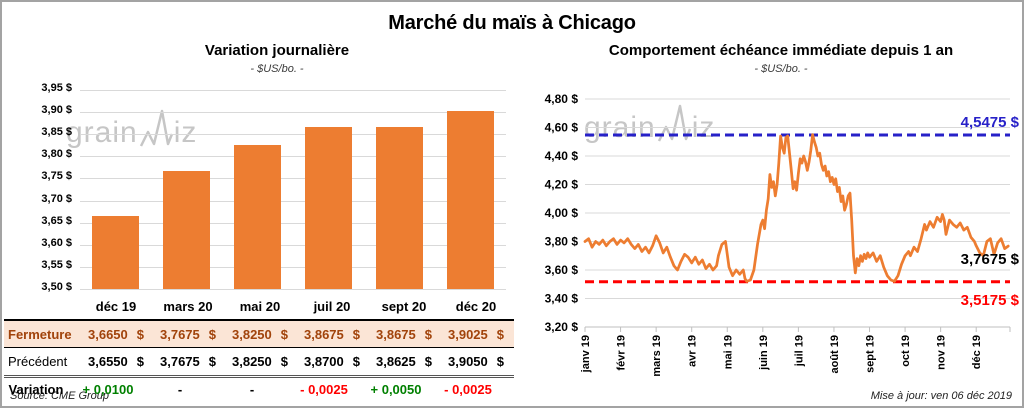 This screenshot has width=1024, height=408. Describe the element at coordinates (277, 50) in the screenshot. I see `bar-chart-title: Variation journalière` at that location.